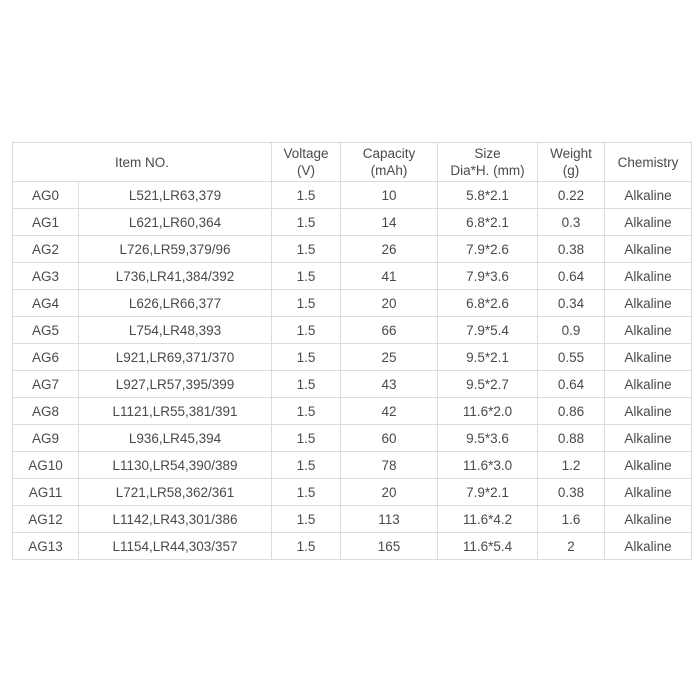 This screenshot has height=700, width=700. Describe the element at coordinates (488, 330) in the screenshot. I see `cell-size: 7.9*5.4` at that location.